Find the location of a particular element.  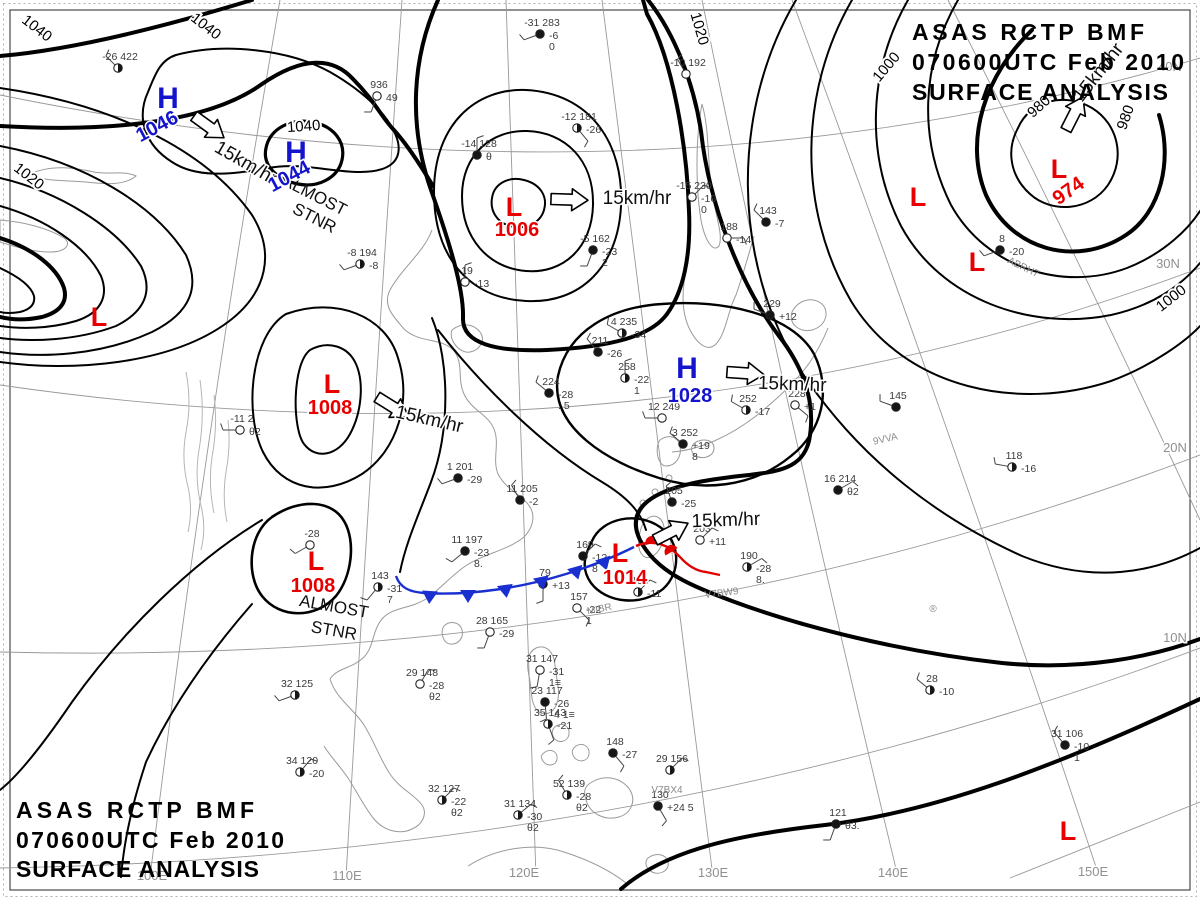

station-plot: 35 143-21 is located at coordinates (553, 726).